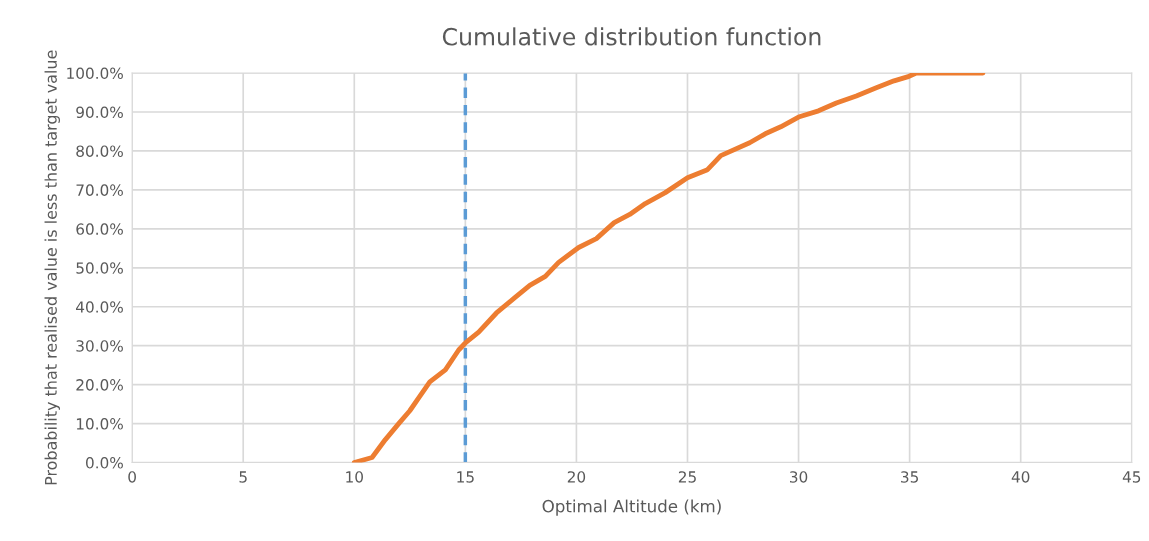 This screenshot has width=1149, height=541. What do you see at coordinates (631, 36) in the screenshot?
I see `chart-title: Cumulative distribution function` at bounding box center [631, 36].